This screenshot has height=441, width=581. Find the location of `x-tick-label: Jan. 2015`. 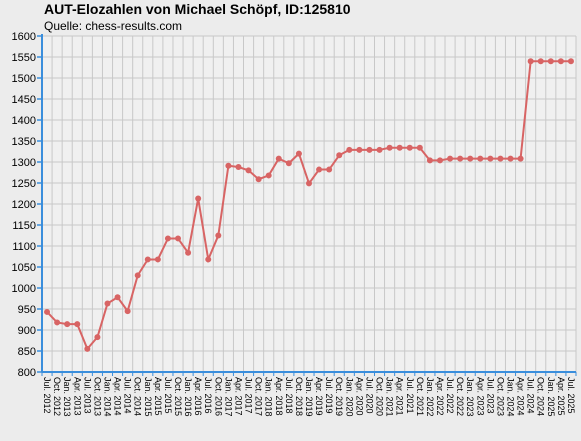

x-tick-label: Jan. 2015 is located at coordinates (148, 397).